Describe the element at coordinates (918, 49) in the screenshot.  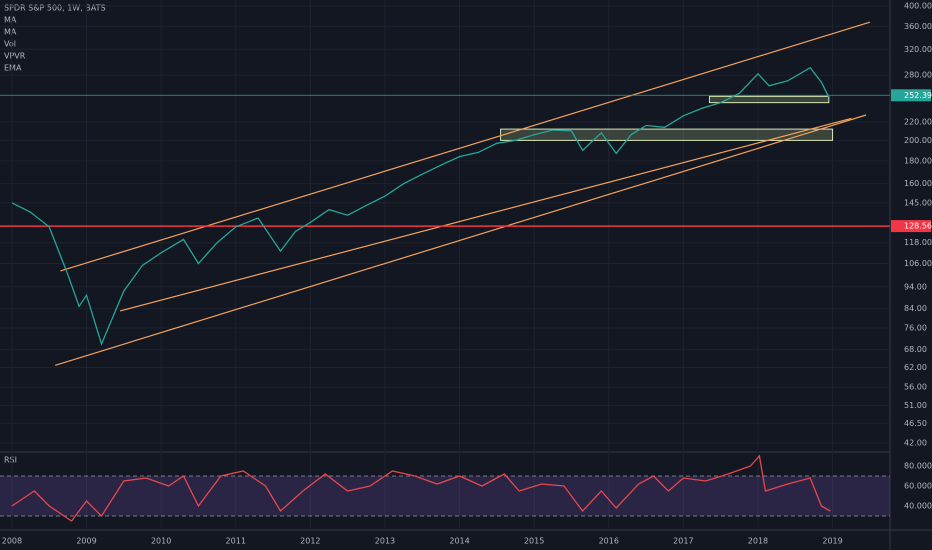
I see `y-tick-label: 320.00` at that location.